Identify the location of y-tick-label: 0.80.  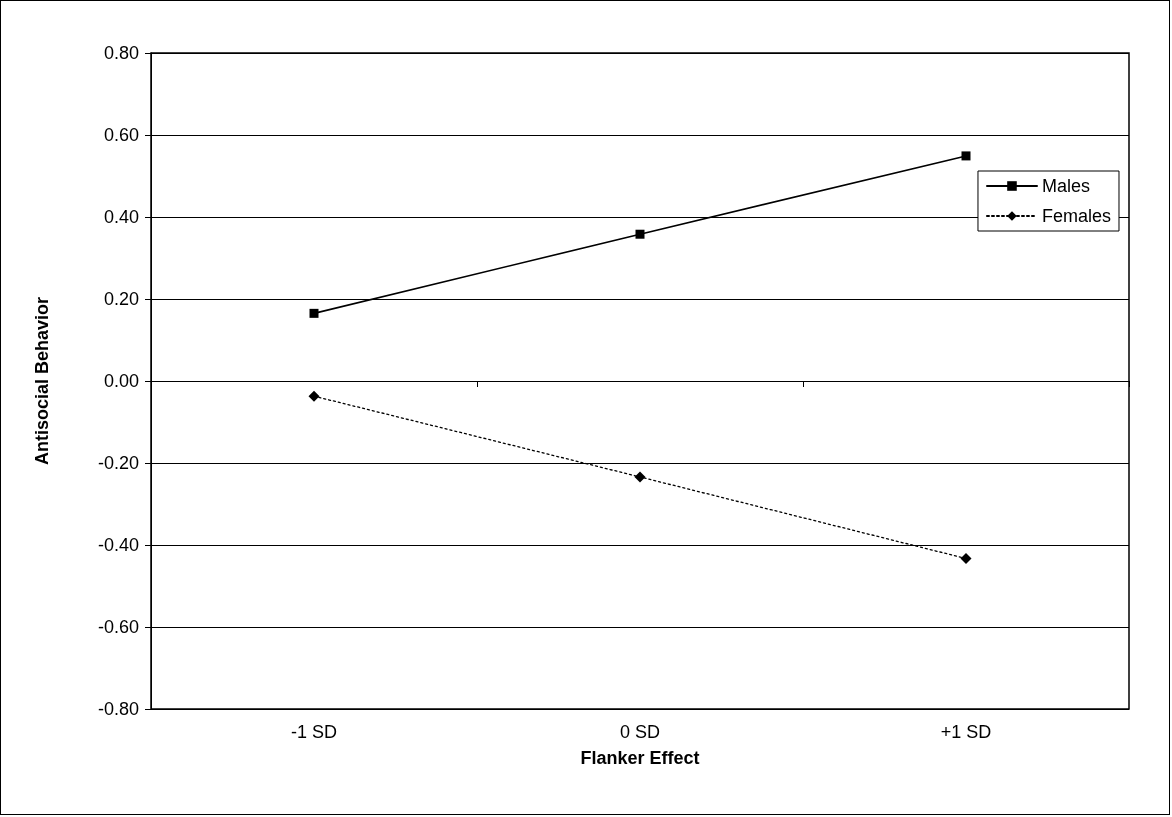
(121, 53).